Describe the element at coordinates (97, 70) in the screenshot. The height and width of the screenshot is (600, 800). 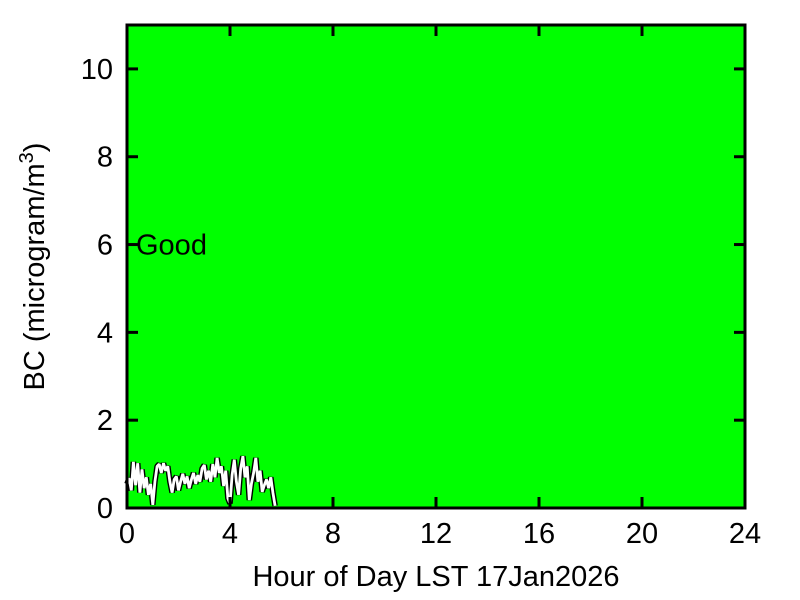
I see `y-tick-label: 10` at that location.